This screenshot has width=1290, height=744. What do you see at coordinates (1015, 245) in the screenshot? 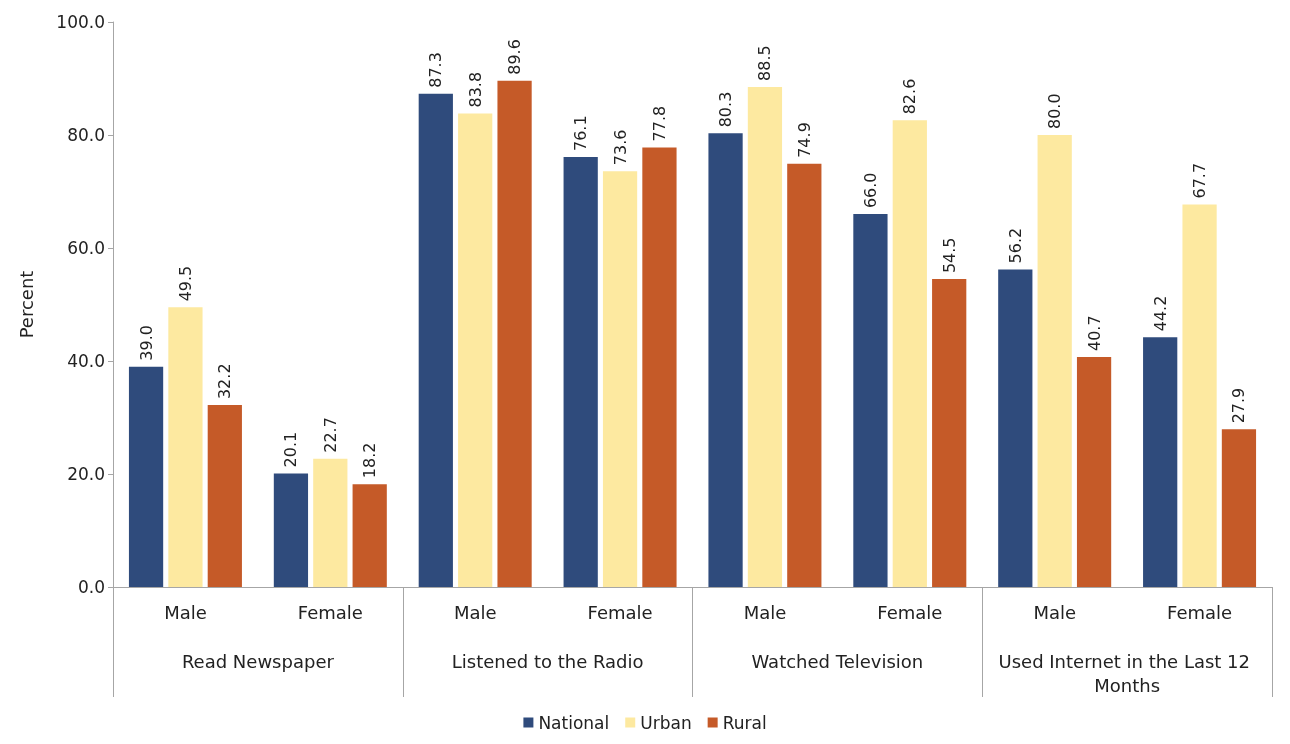
I see `data-label: 56.2` at bounding box center [1015, 245].